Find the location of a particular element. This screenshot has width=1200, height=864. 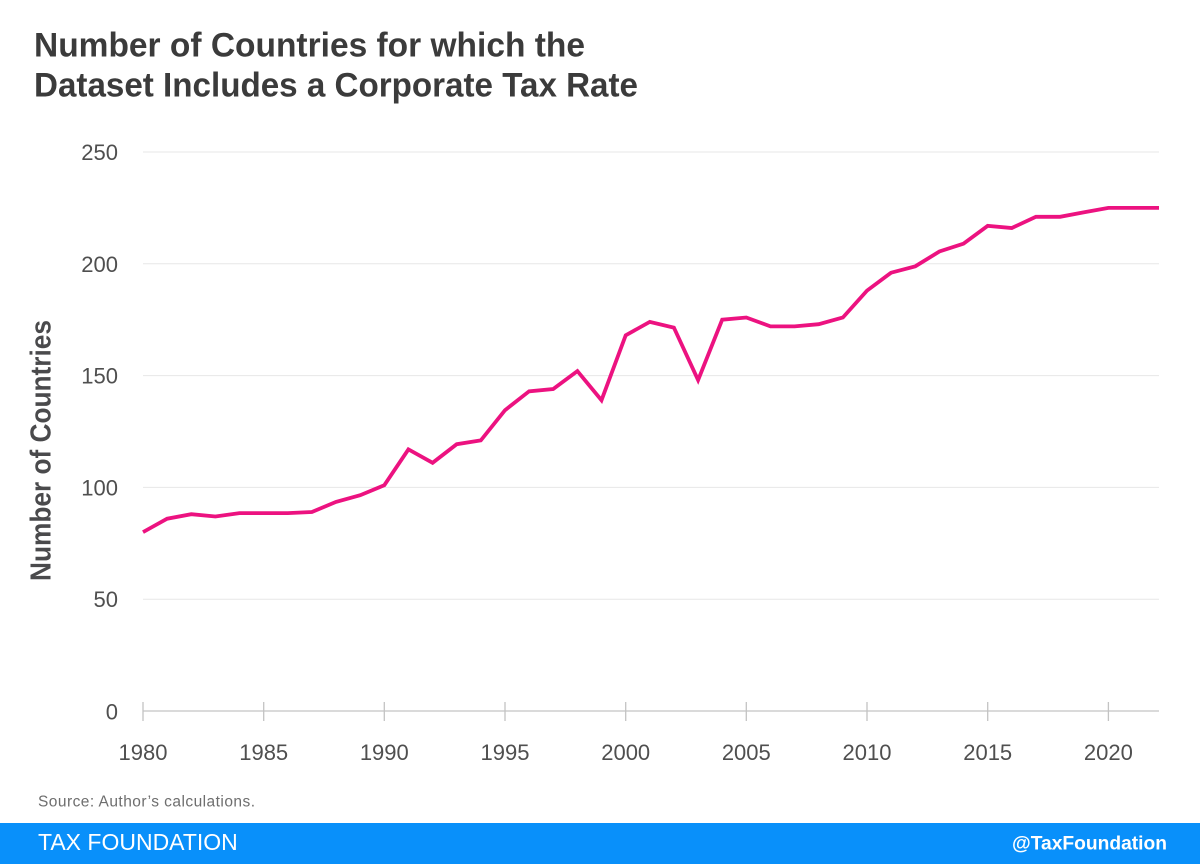

svg-text: Source: Author’s calculations. is located at coordinates (146, 802).